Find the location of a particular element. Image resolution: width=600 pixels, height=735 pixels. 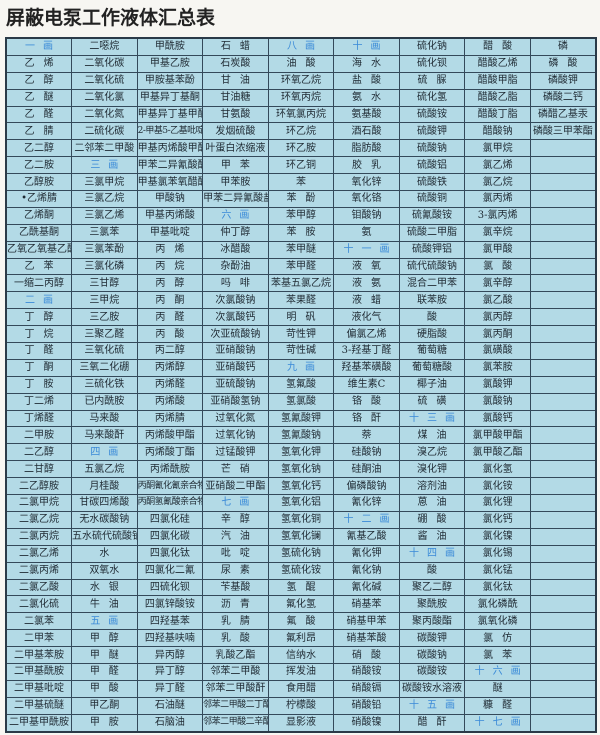

table-cell: 二氯丙烯 is located at coordinates (39, 570).